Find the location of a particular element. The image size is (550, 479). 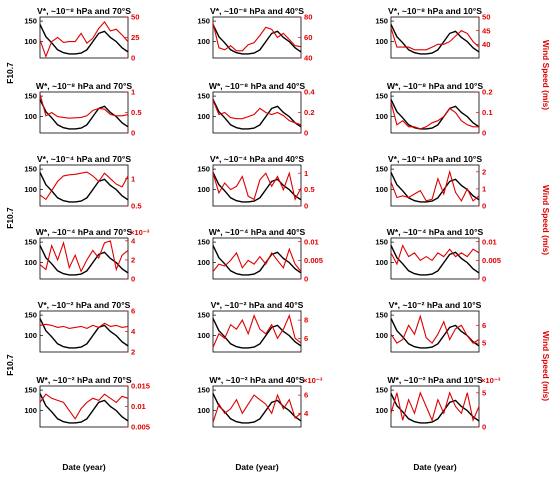

f107-label-bottom: F10.7 is located at coordinates (10, 365).